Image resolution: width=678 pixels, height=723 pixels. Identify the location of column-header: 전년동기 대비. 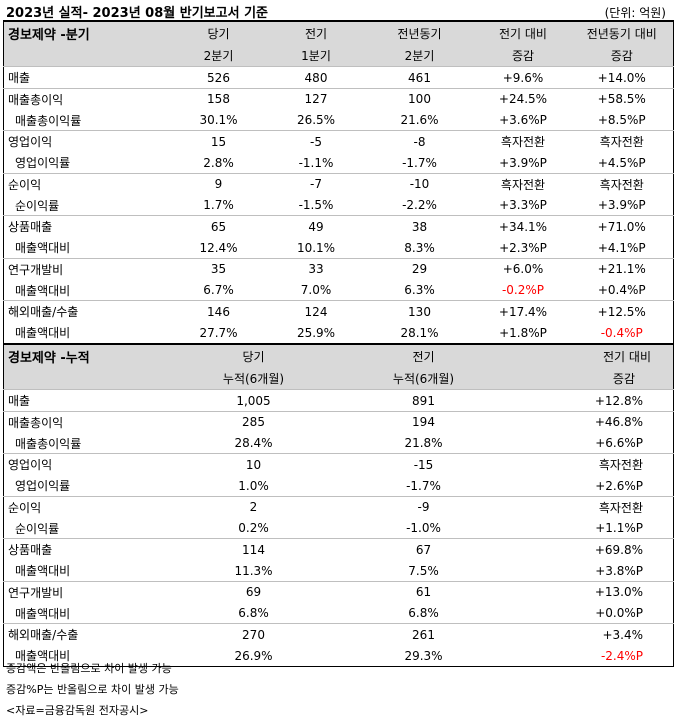
(622, 32).